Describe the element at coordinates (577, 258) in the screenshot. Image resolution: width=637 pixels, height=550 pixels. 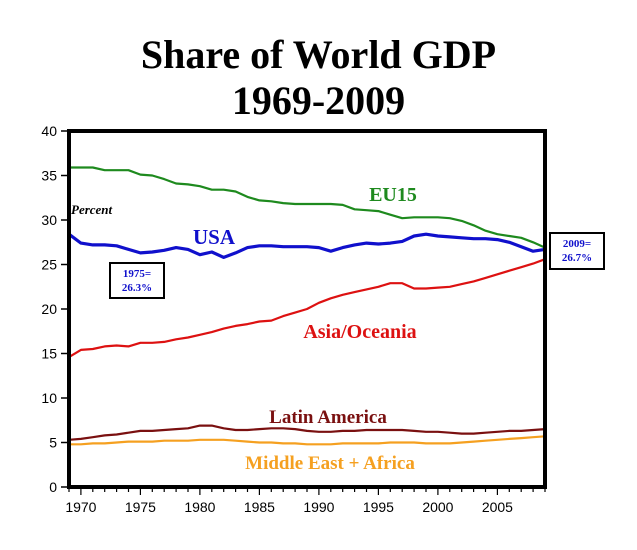
I see `callout-text-a2009-1: 26.7%` at that location.